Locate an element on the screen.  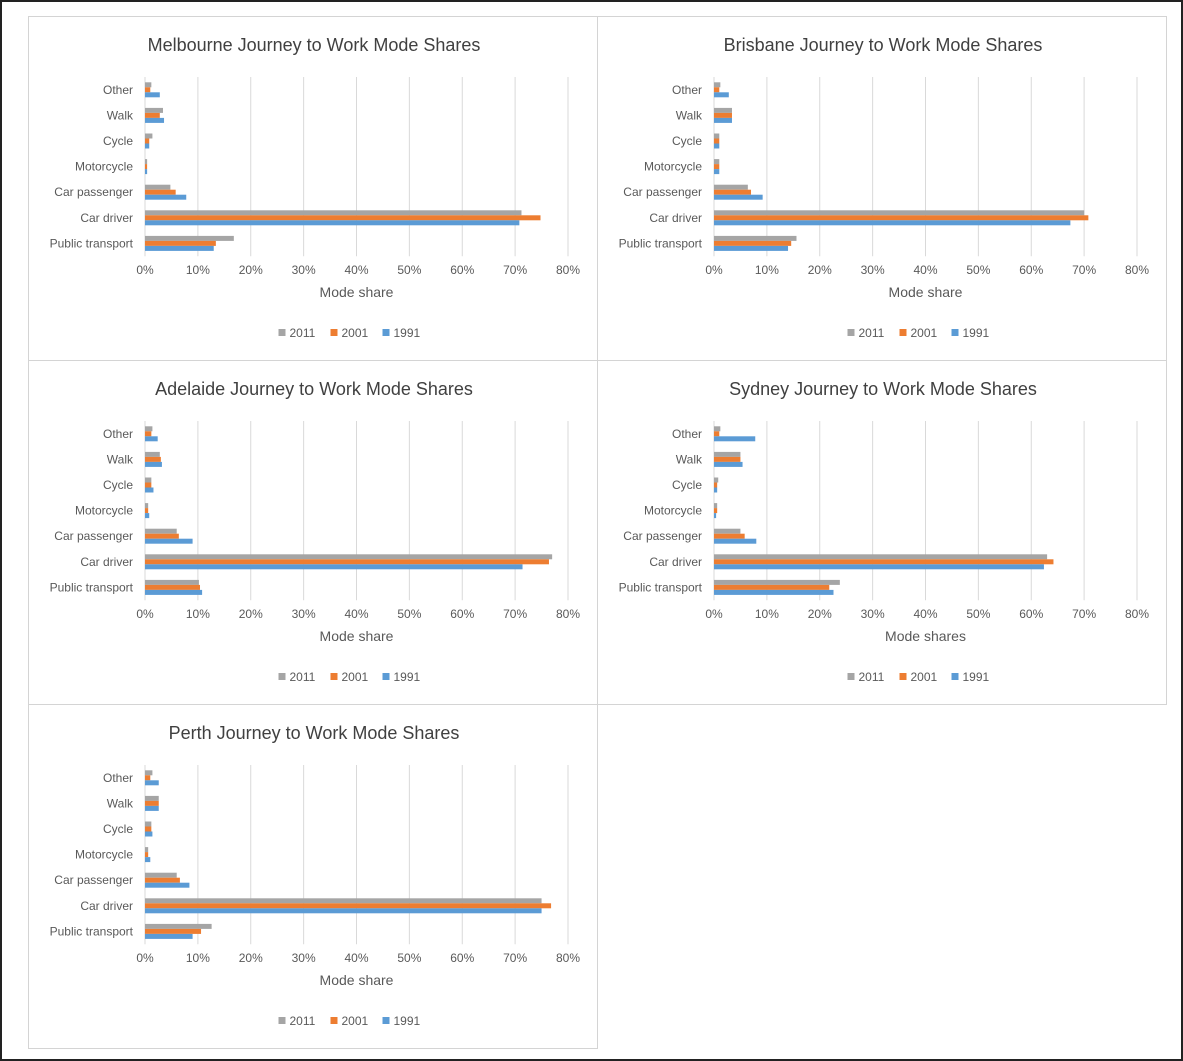
x-tick-label: 10% is located at coordinates (198, 614).